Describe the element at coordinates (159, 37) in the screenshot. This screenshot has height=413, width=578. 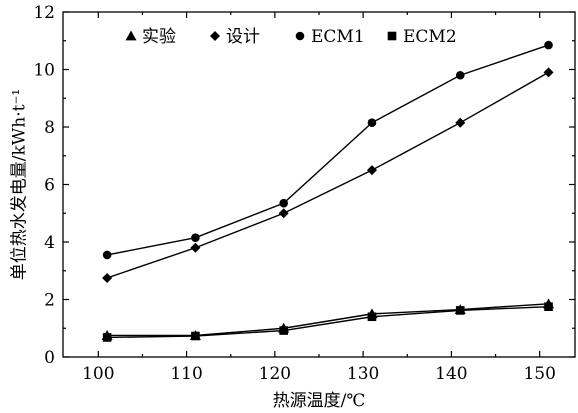
I see `legend-label: 实验` at that location.